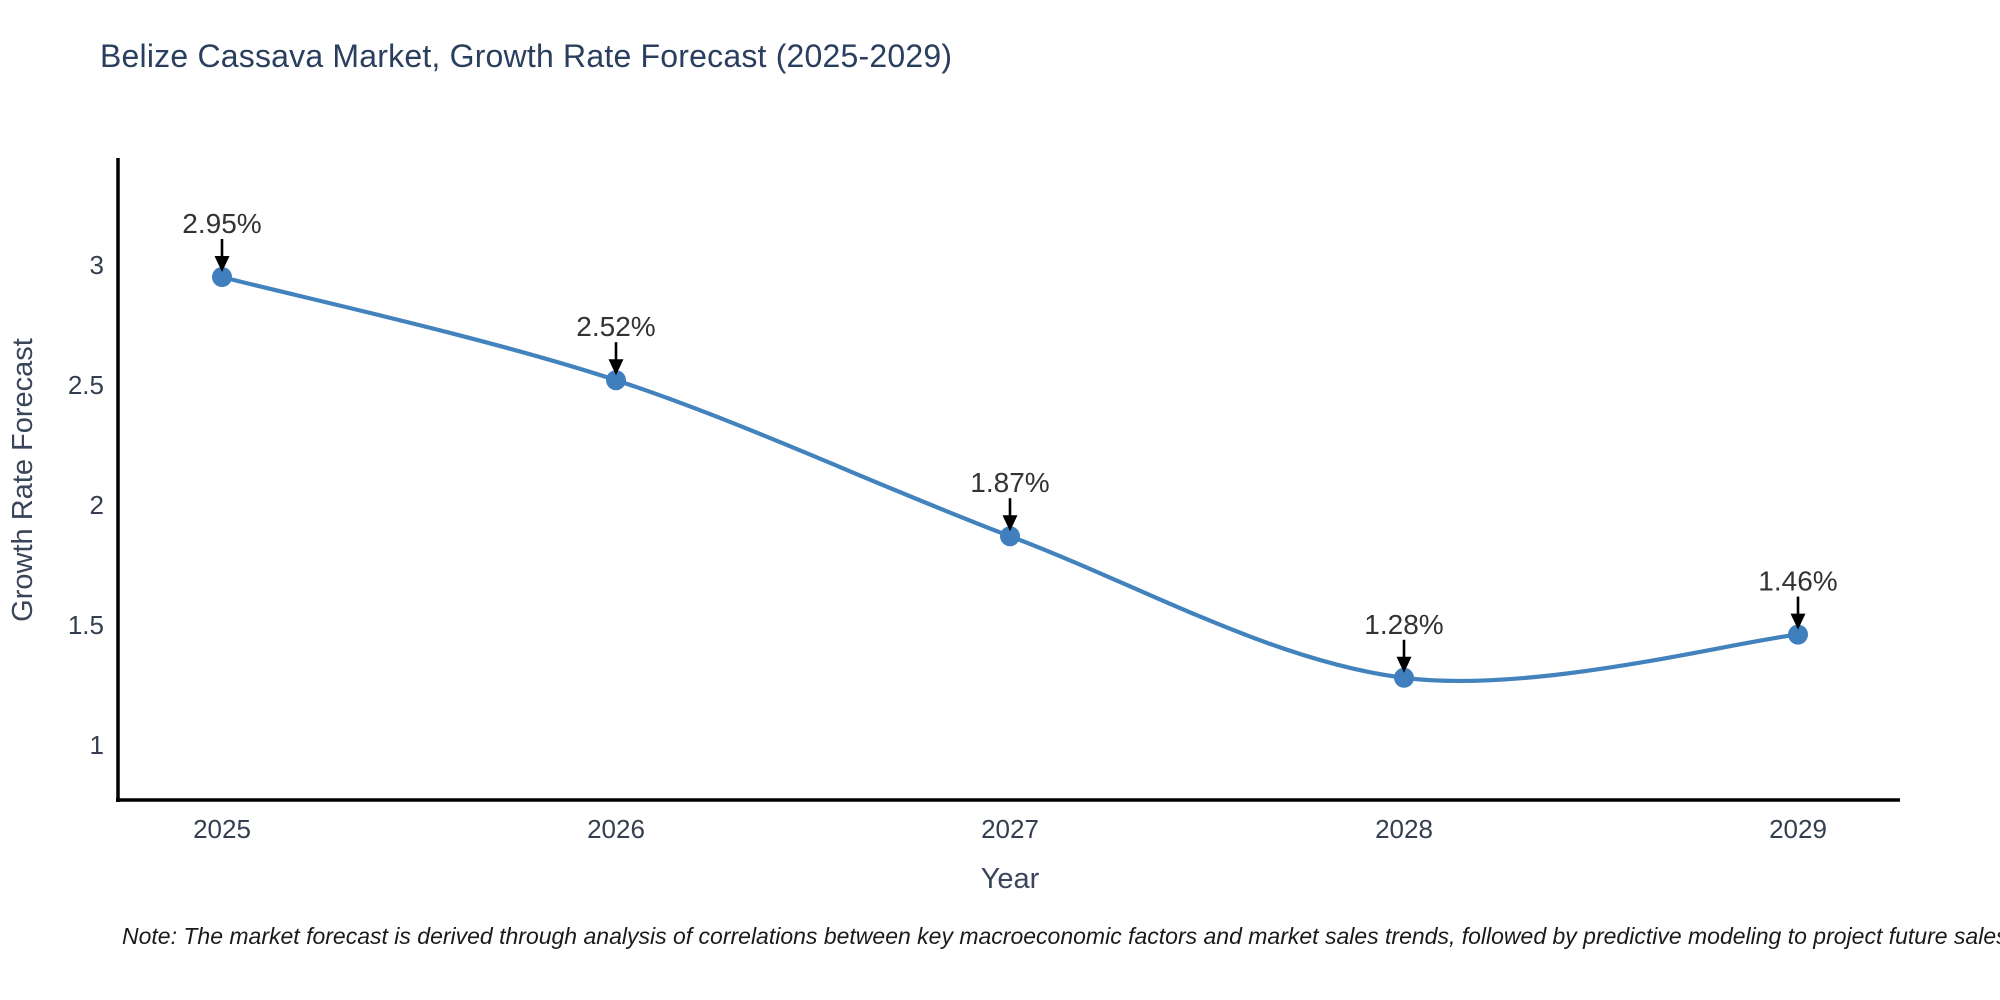 The image size is (2000, 1000). I want to click on x-tick-label: 2028, so click(1404, 829).